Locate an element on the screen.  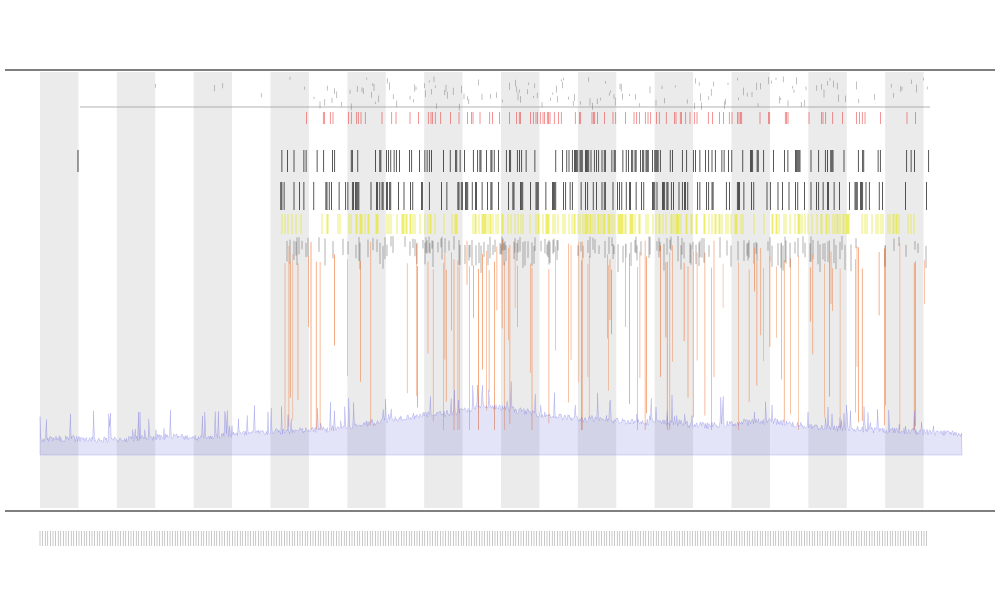
coverage-track is located at coordinates (501, 418).